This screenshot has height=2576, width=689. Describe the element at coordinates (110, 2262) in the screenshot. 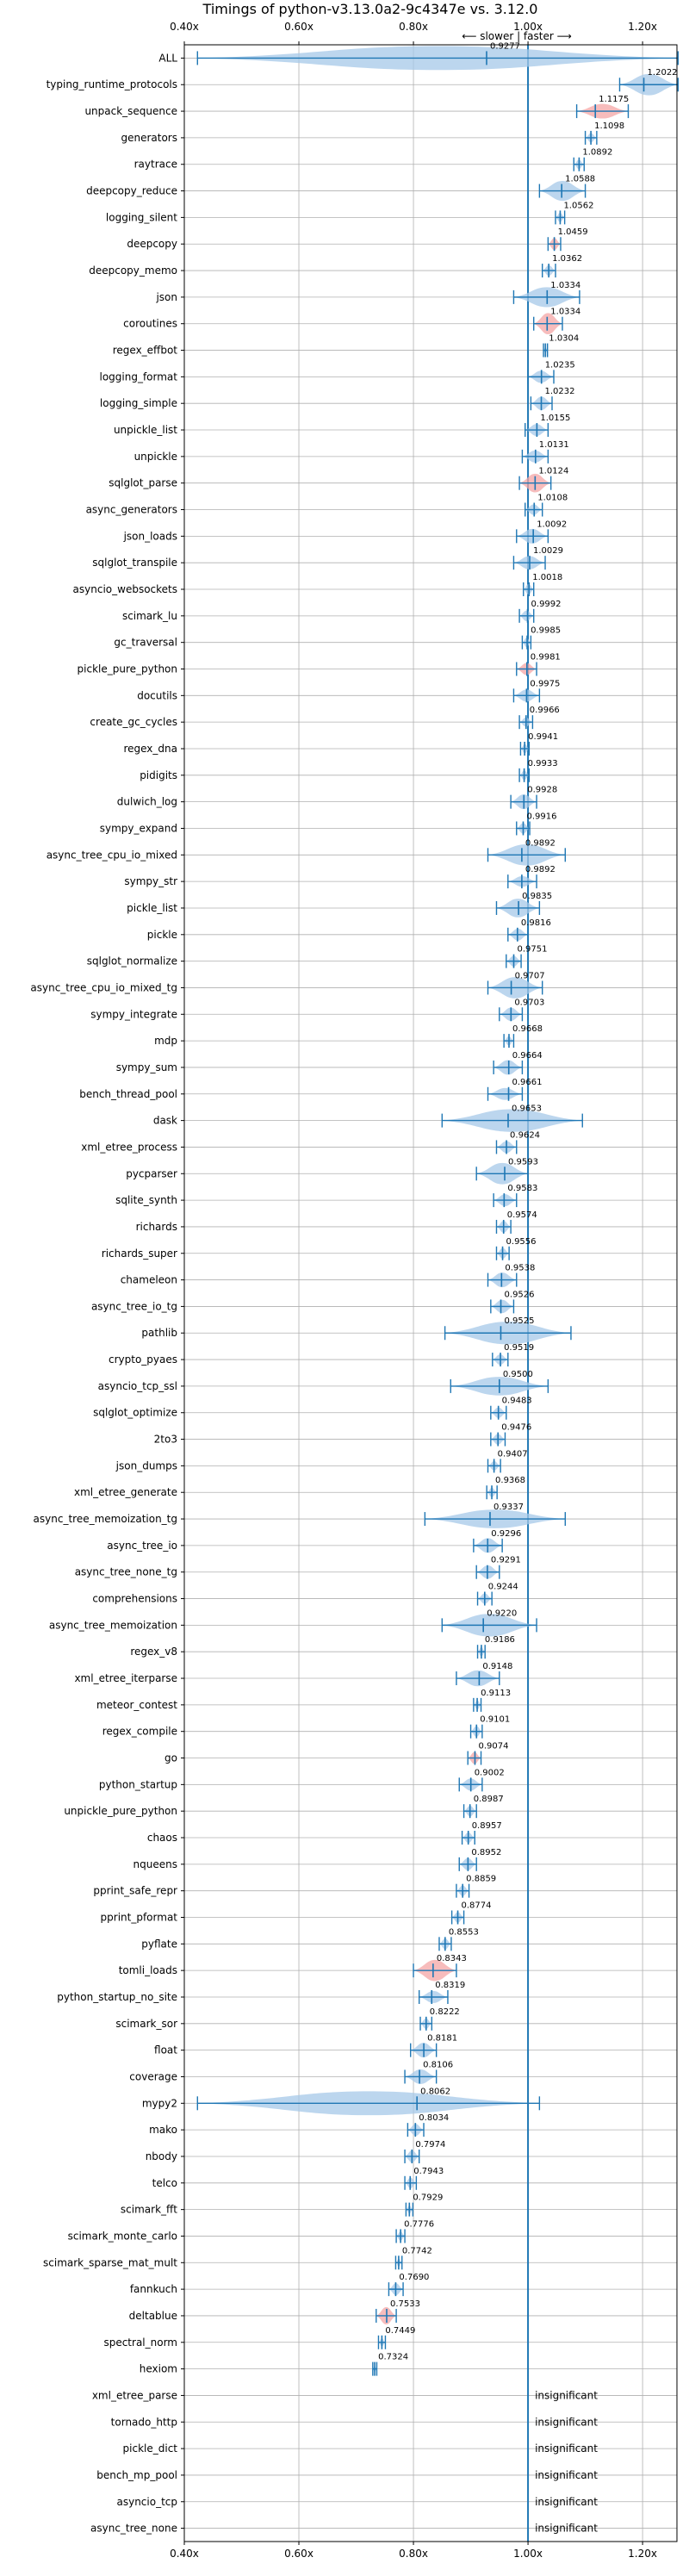

I see `benchmark-label: scimark_sparse_mat_mult` at that location.